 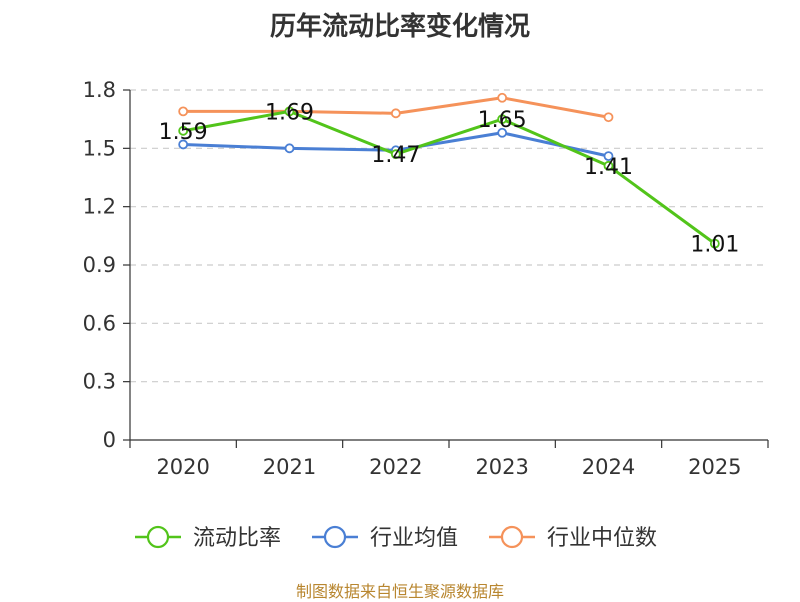 I want to click on legend: 流动比率 行业均值 行业中位数, so click(x=396, y=538).